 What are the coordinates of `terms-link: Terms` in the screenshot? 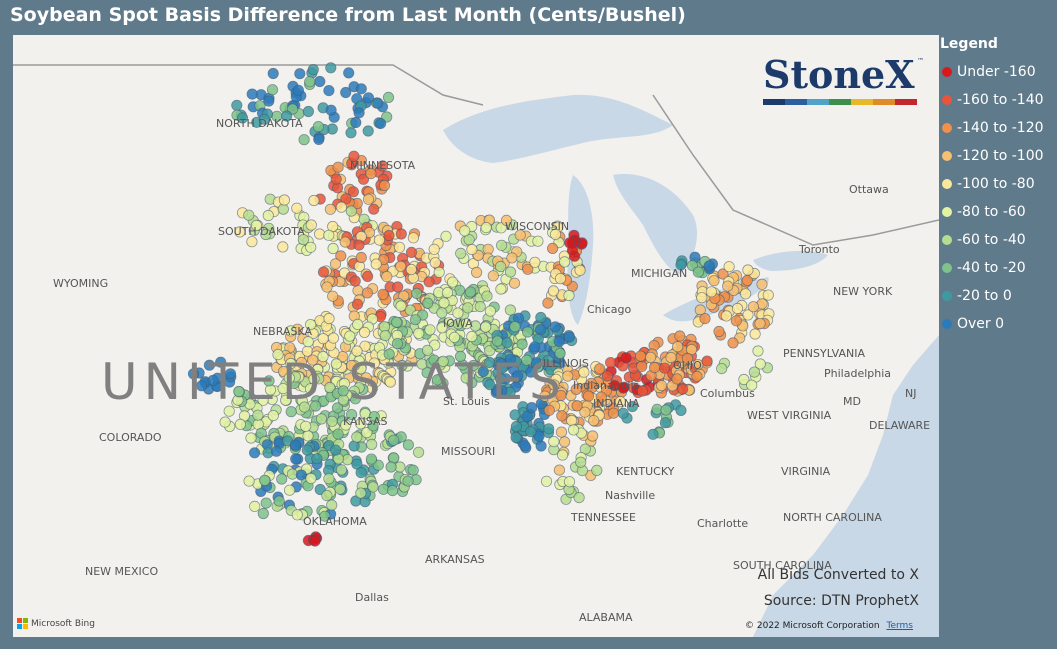 It's located at (899, 626).